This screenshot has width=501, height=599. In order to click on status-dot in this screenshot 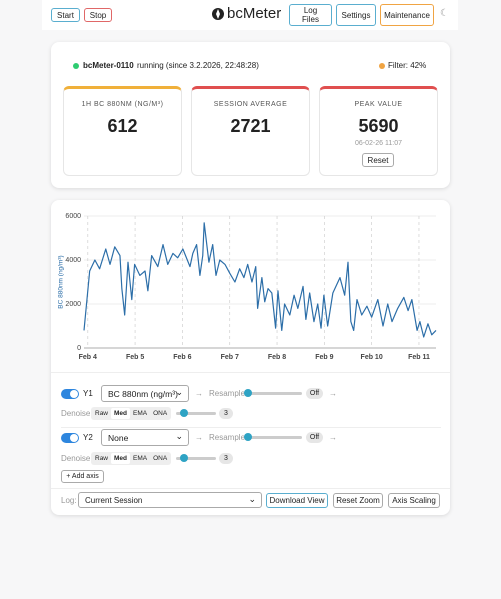, I will do `click(76, 66)`.